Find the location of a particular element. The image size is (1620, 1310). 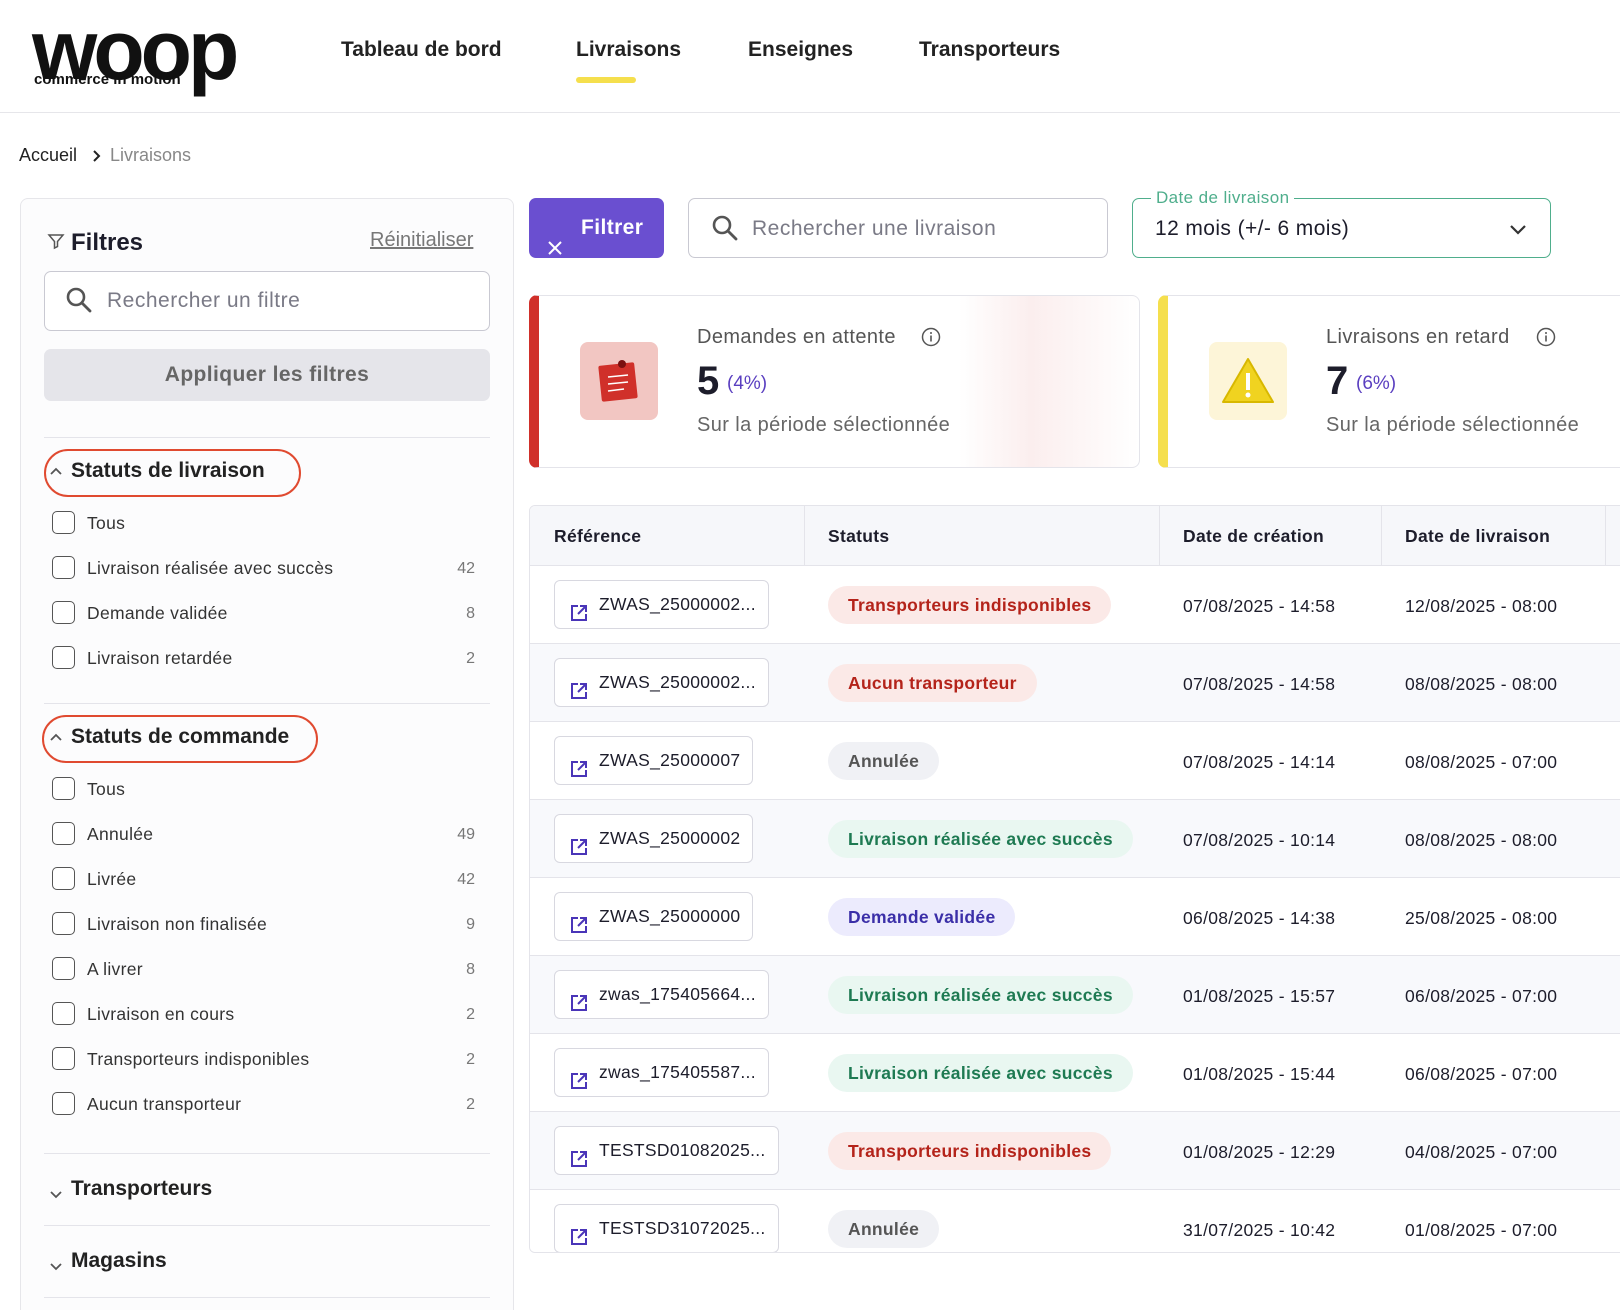

nav-item: Livraisons is located at coordinates (629, 49).